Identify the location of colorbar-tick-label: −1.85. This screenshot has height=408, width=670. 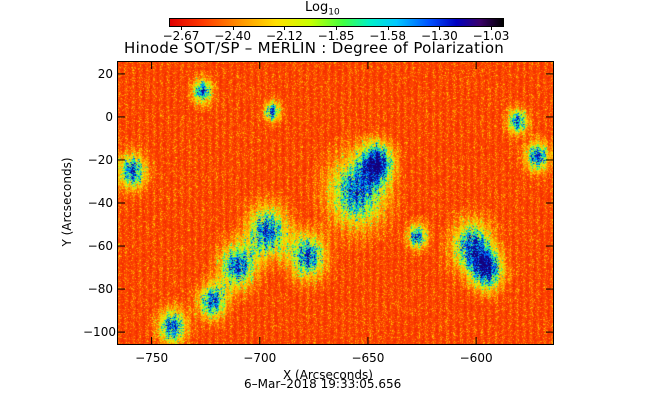
(336, 36).